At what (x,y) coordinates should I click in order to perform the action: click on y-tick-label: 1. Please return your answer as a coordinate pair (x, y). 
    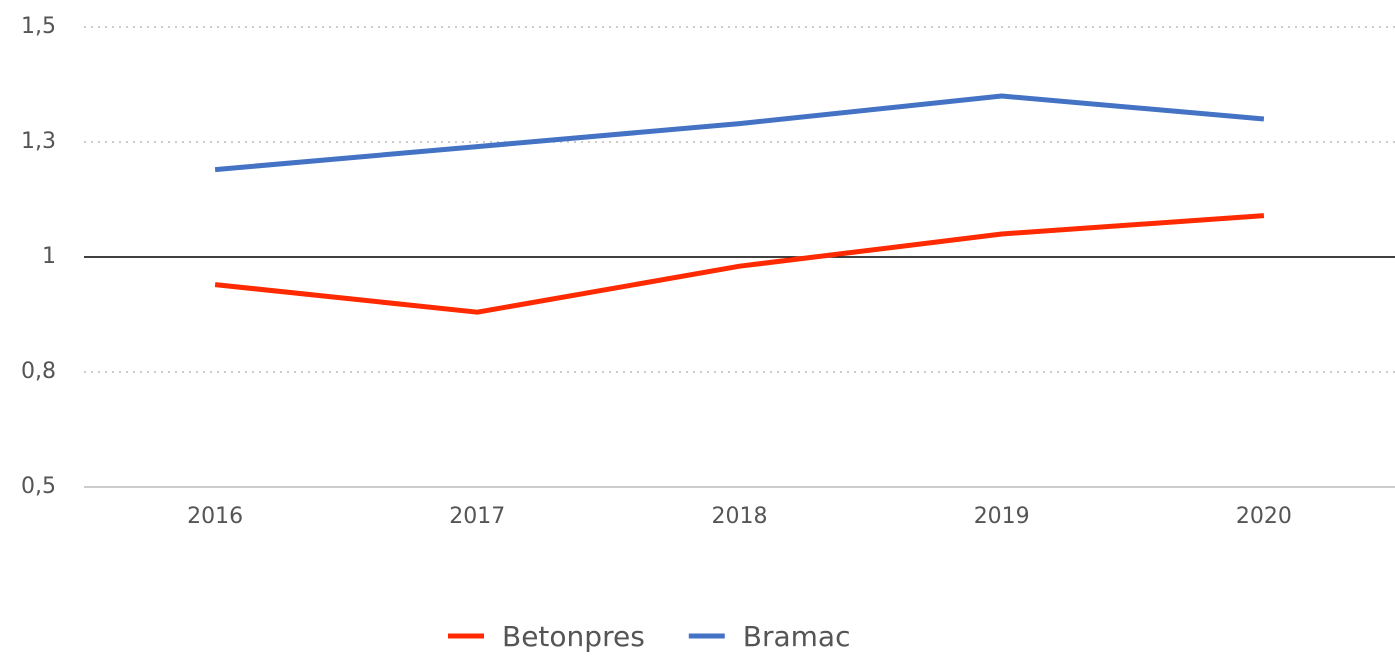
    Looking at the image, I should click on (49, 256).